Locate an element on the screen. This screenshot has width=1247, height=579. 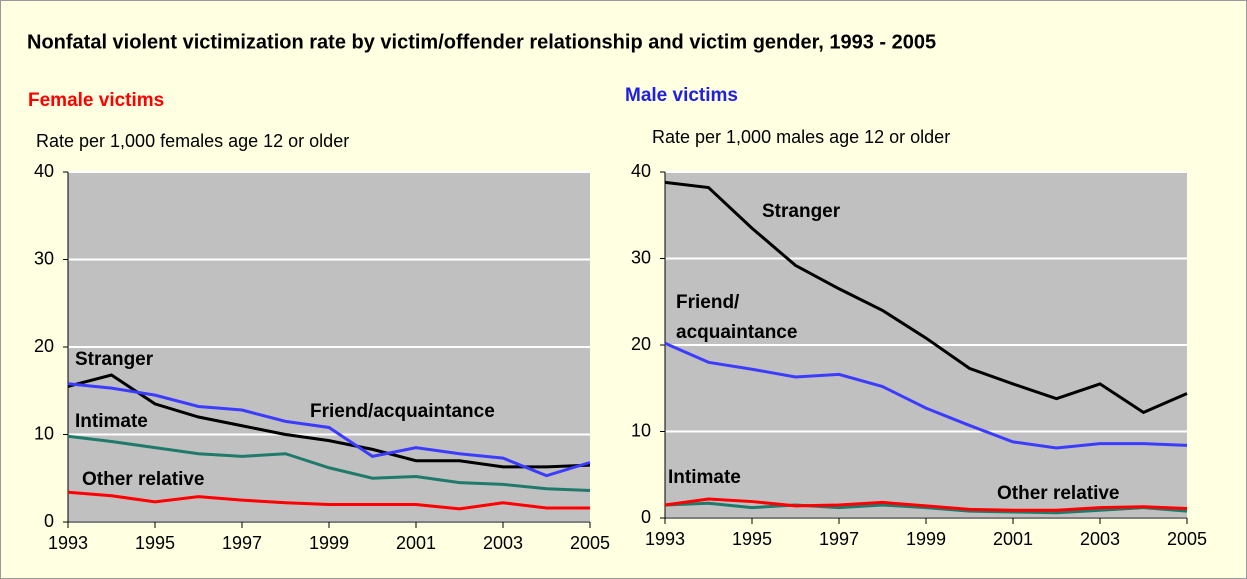
subtitle: Female victims is located at coordinates (96, 100).